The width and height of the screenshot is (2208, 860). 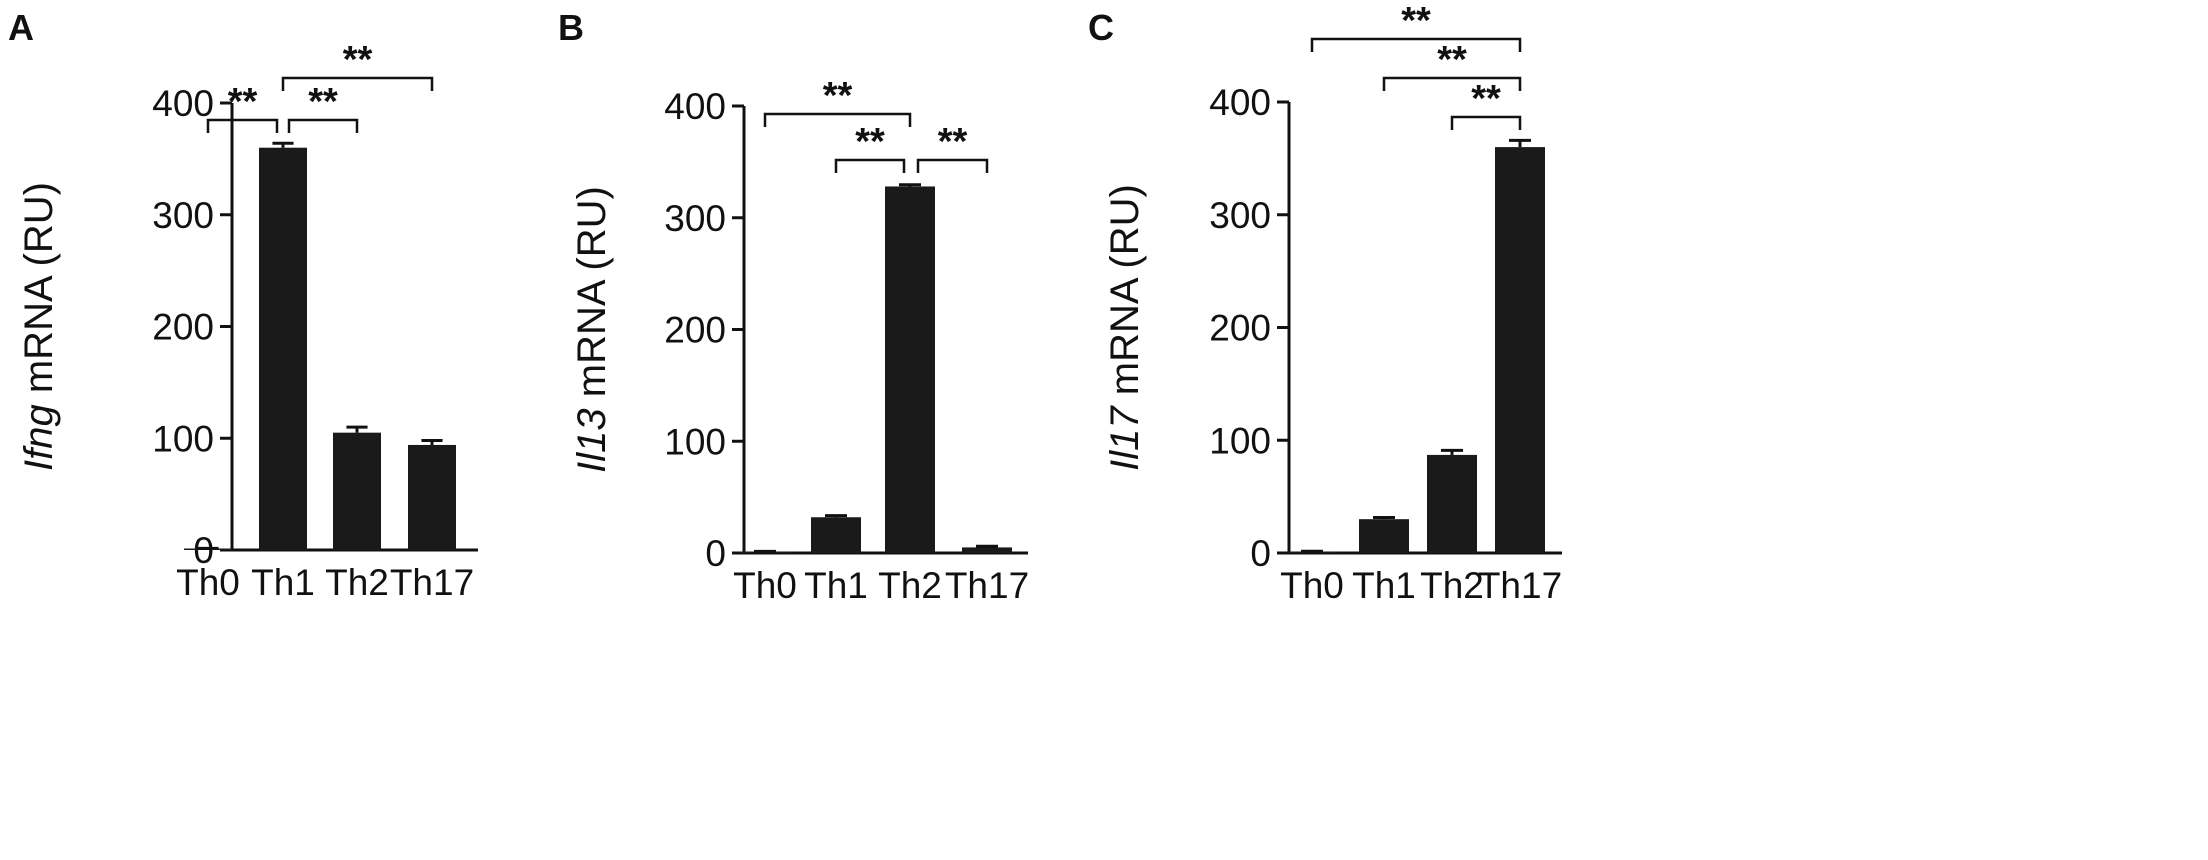 What do you see at coordinates (1101, 27) in the screenshot?
I see `panel-letter: C` at bounding box center [1101, 27].